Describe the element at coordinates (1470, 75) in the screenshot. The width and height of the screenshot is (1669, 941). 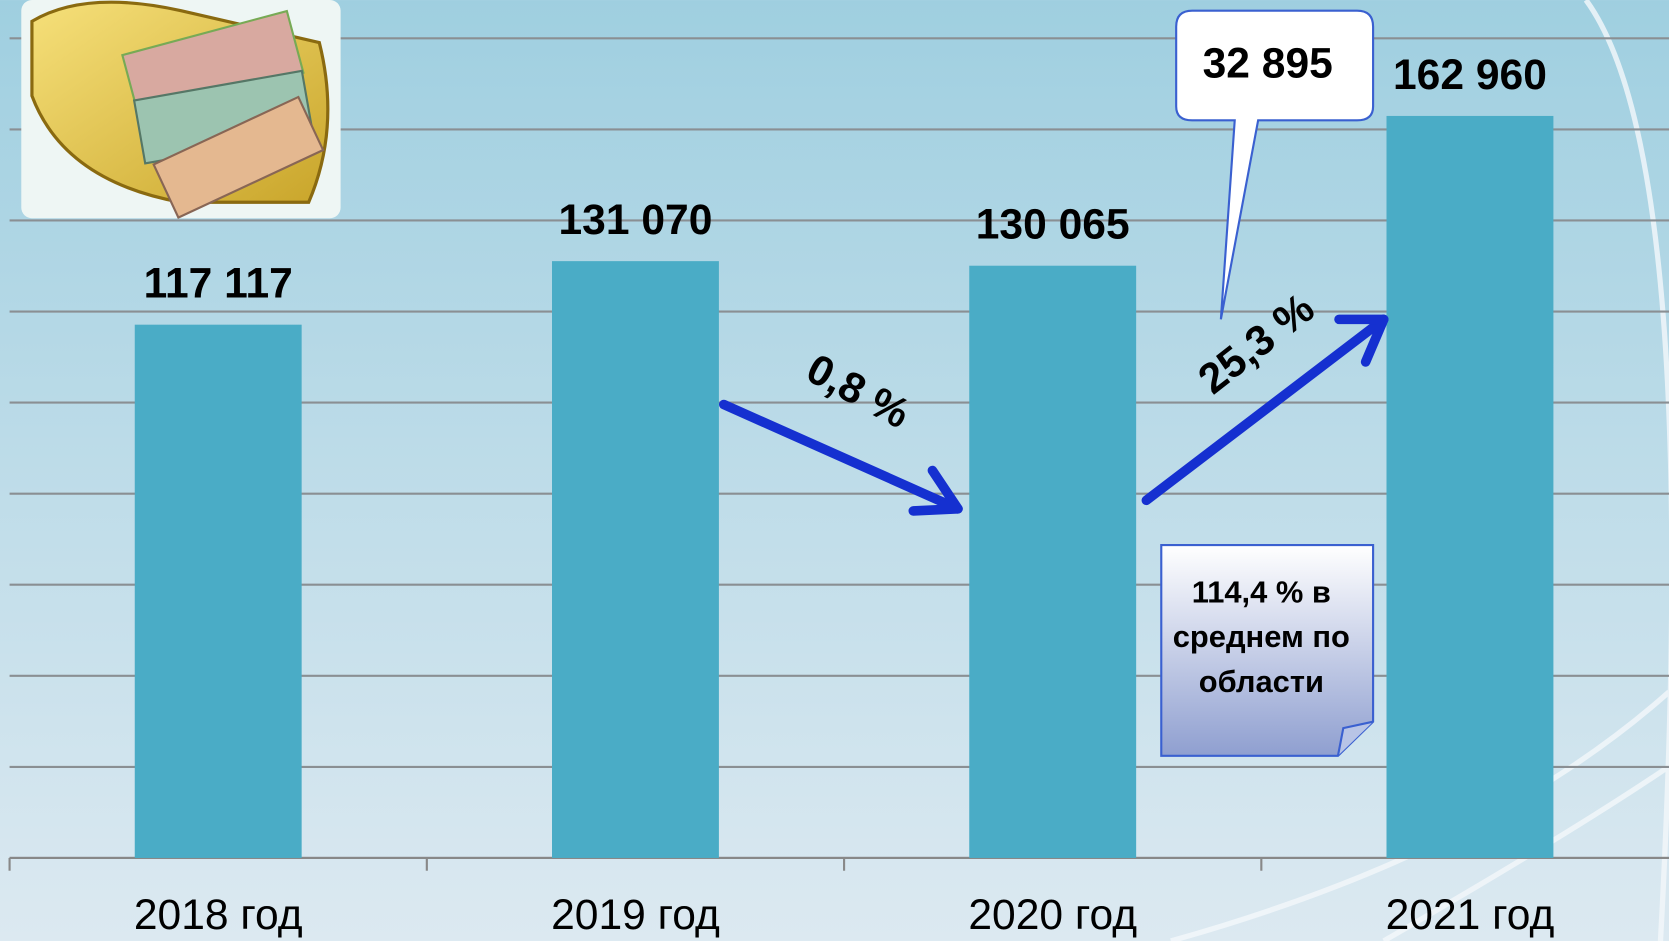
I see `value-label: 162 960` at that location.